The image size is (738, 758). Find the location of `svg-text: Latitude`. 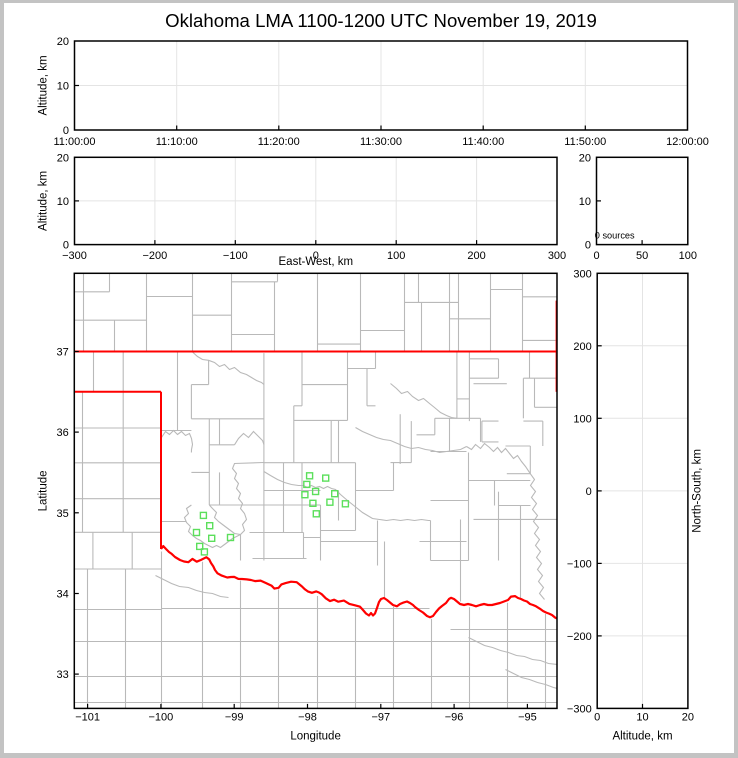

svg-text: Latitude is located at coordinates (44, 490).